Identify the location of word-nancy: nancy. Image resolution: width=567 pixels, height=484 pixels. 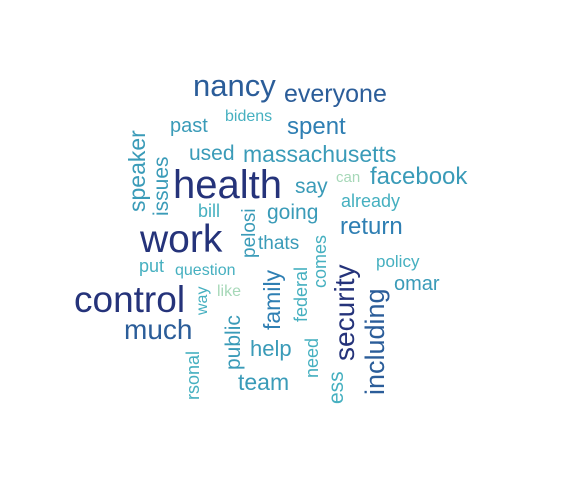
(234, 85).